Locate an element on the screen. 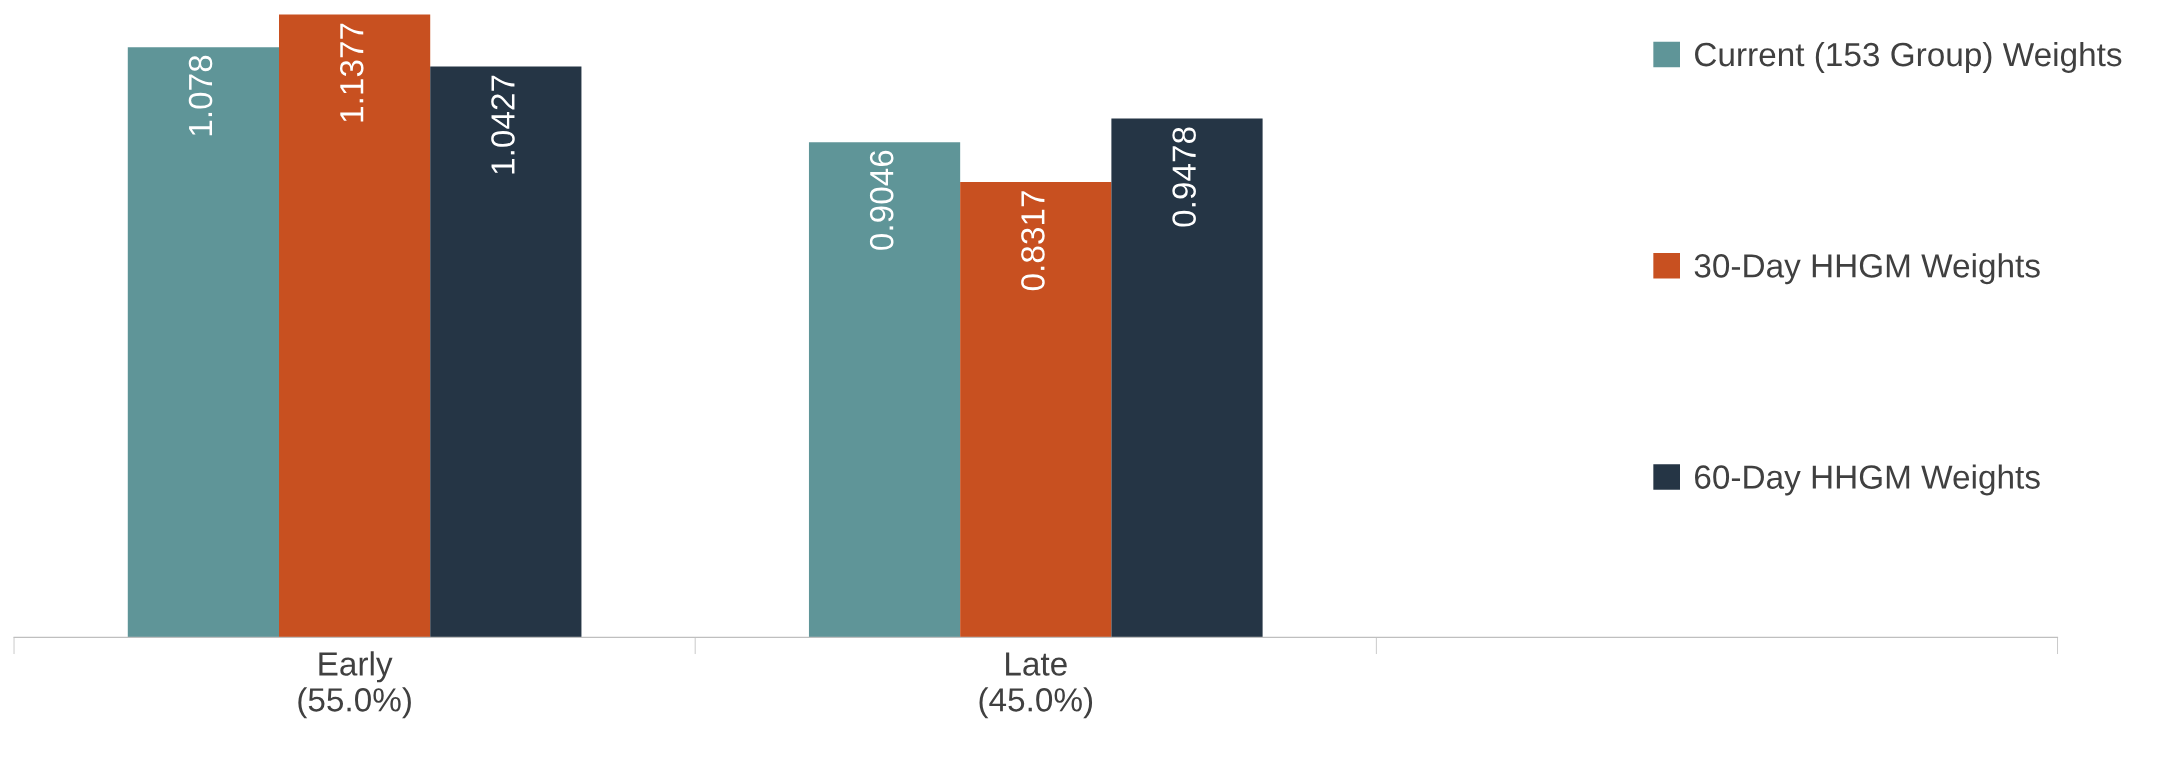  legend-label: Current (153 Group) Weights is located at coordinates (1908, 57).